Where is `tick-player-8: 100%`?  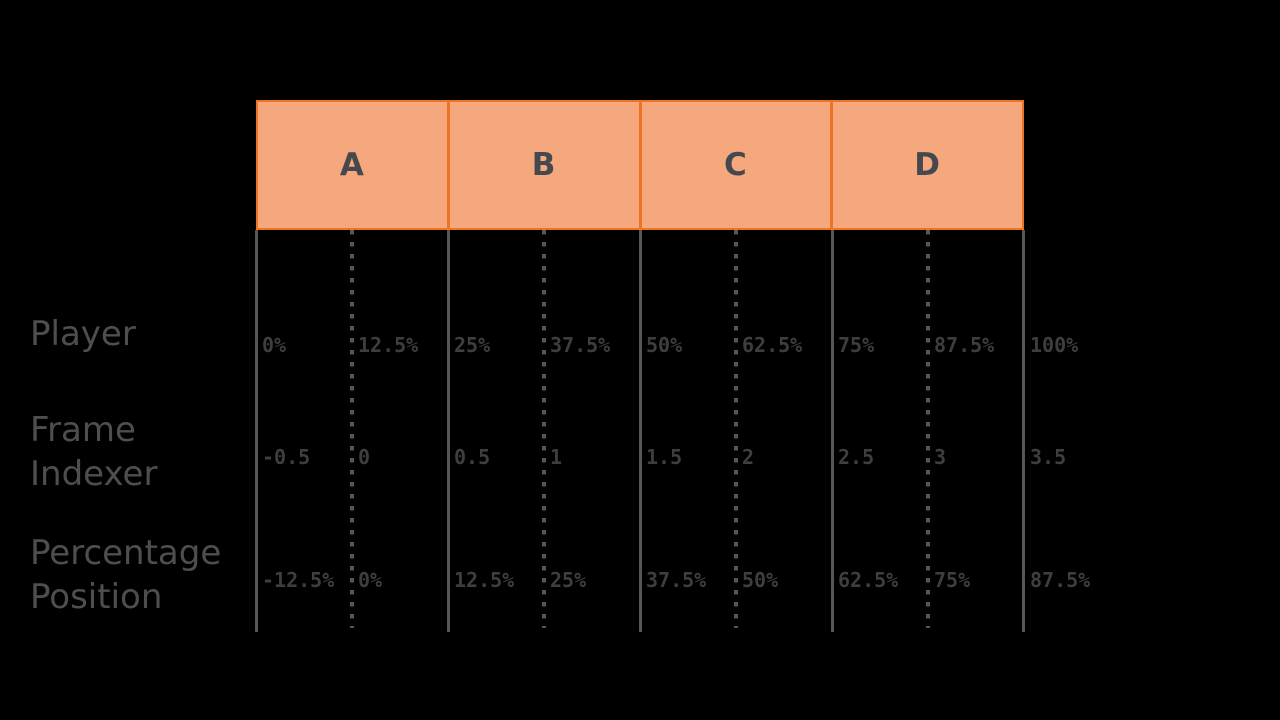
tick-player-8: 100% is located at coordinates (1054, 345).